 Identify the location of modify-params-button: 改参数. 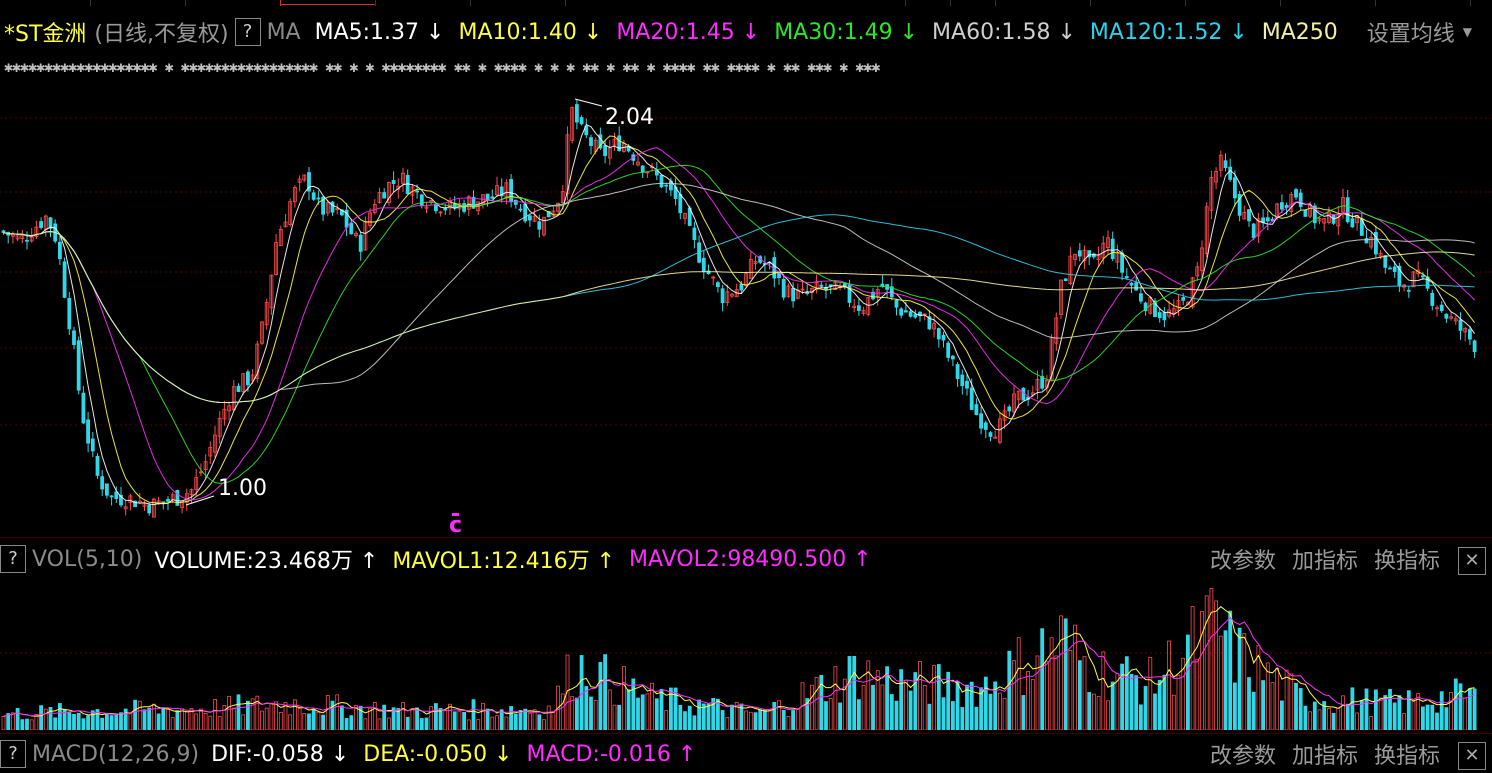
(1242, 561).